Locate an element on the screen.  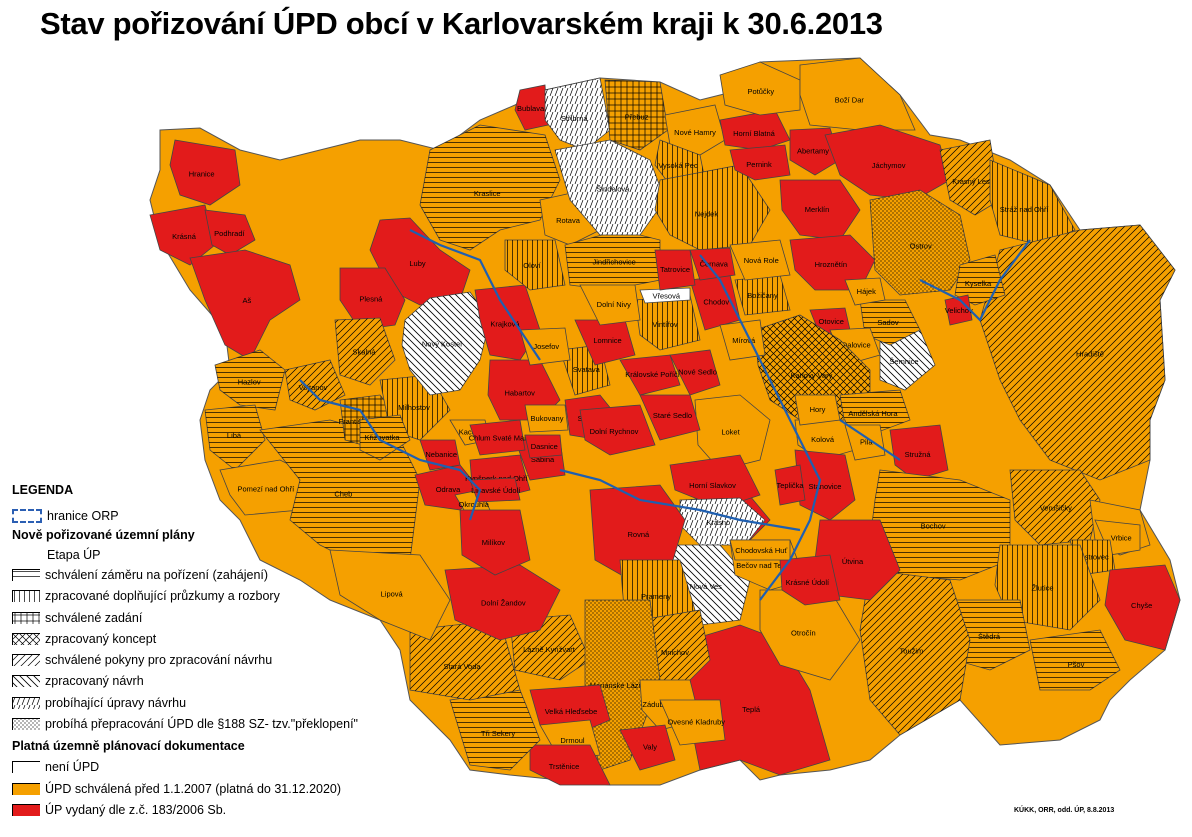
credit-note: KÚKK, ORR, odd. ÚP, 8.8.2013 is located at coordinates (1064, 810).